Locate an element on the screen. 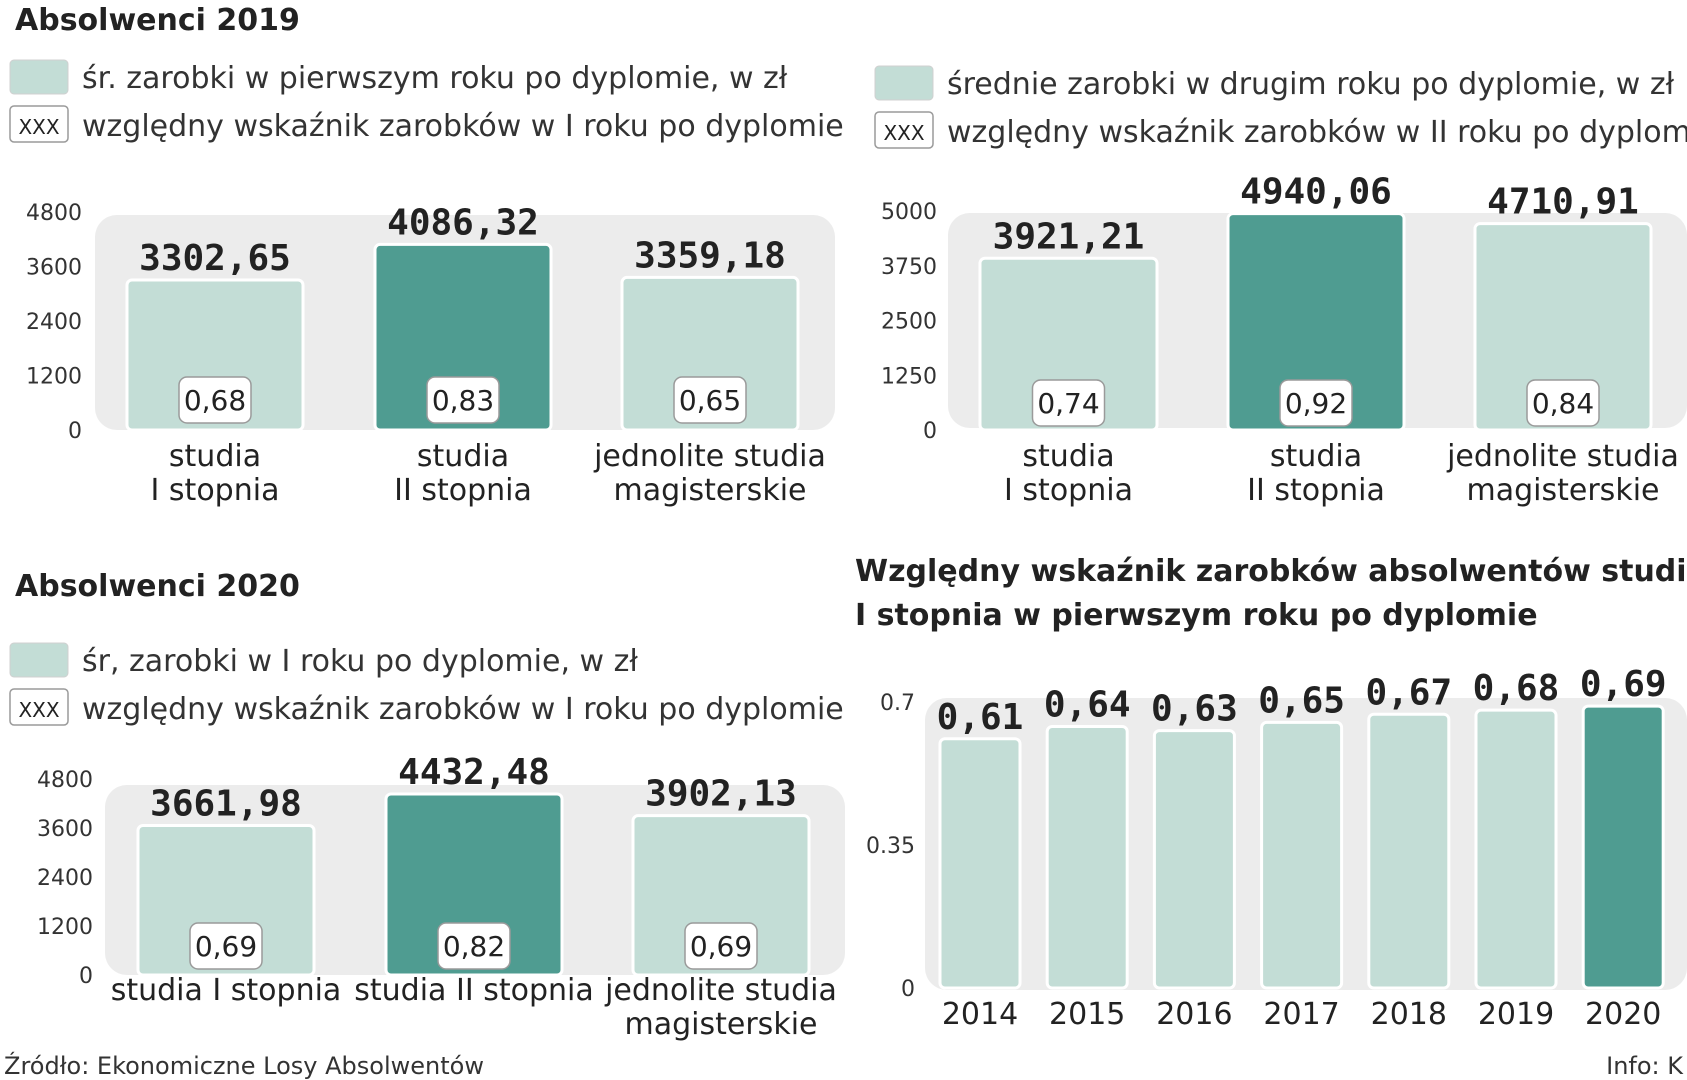 The image size is (1687, 1080). bar-value-label: 3921,21 is located at coordinates (1069, 236).